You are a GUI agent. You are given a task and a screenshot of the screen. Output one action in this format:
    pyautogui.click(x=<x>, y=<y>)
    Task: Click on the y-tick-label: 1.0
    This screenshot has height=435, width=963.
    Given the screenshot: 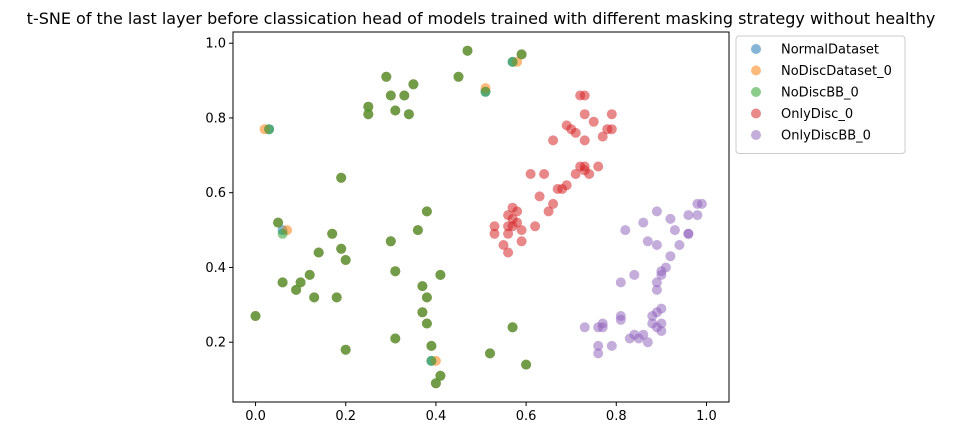 What is the action you would take?
    pyautogui.click(x=215, y=44)
    